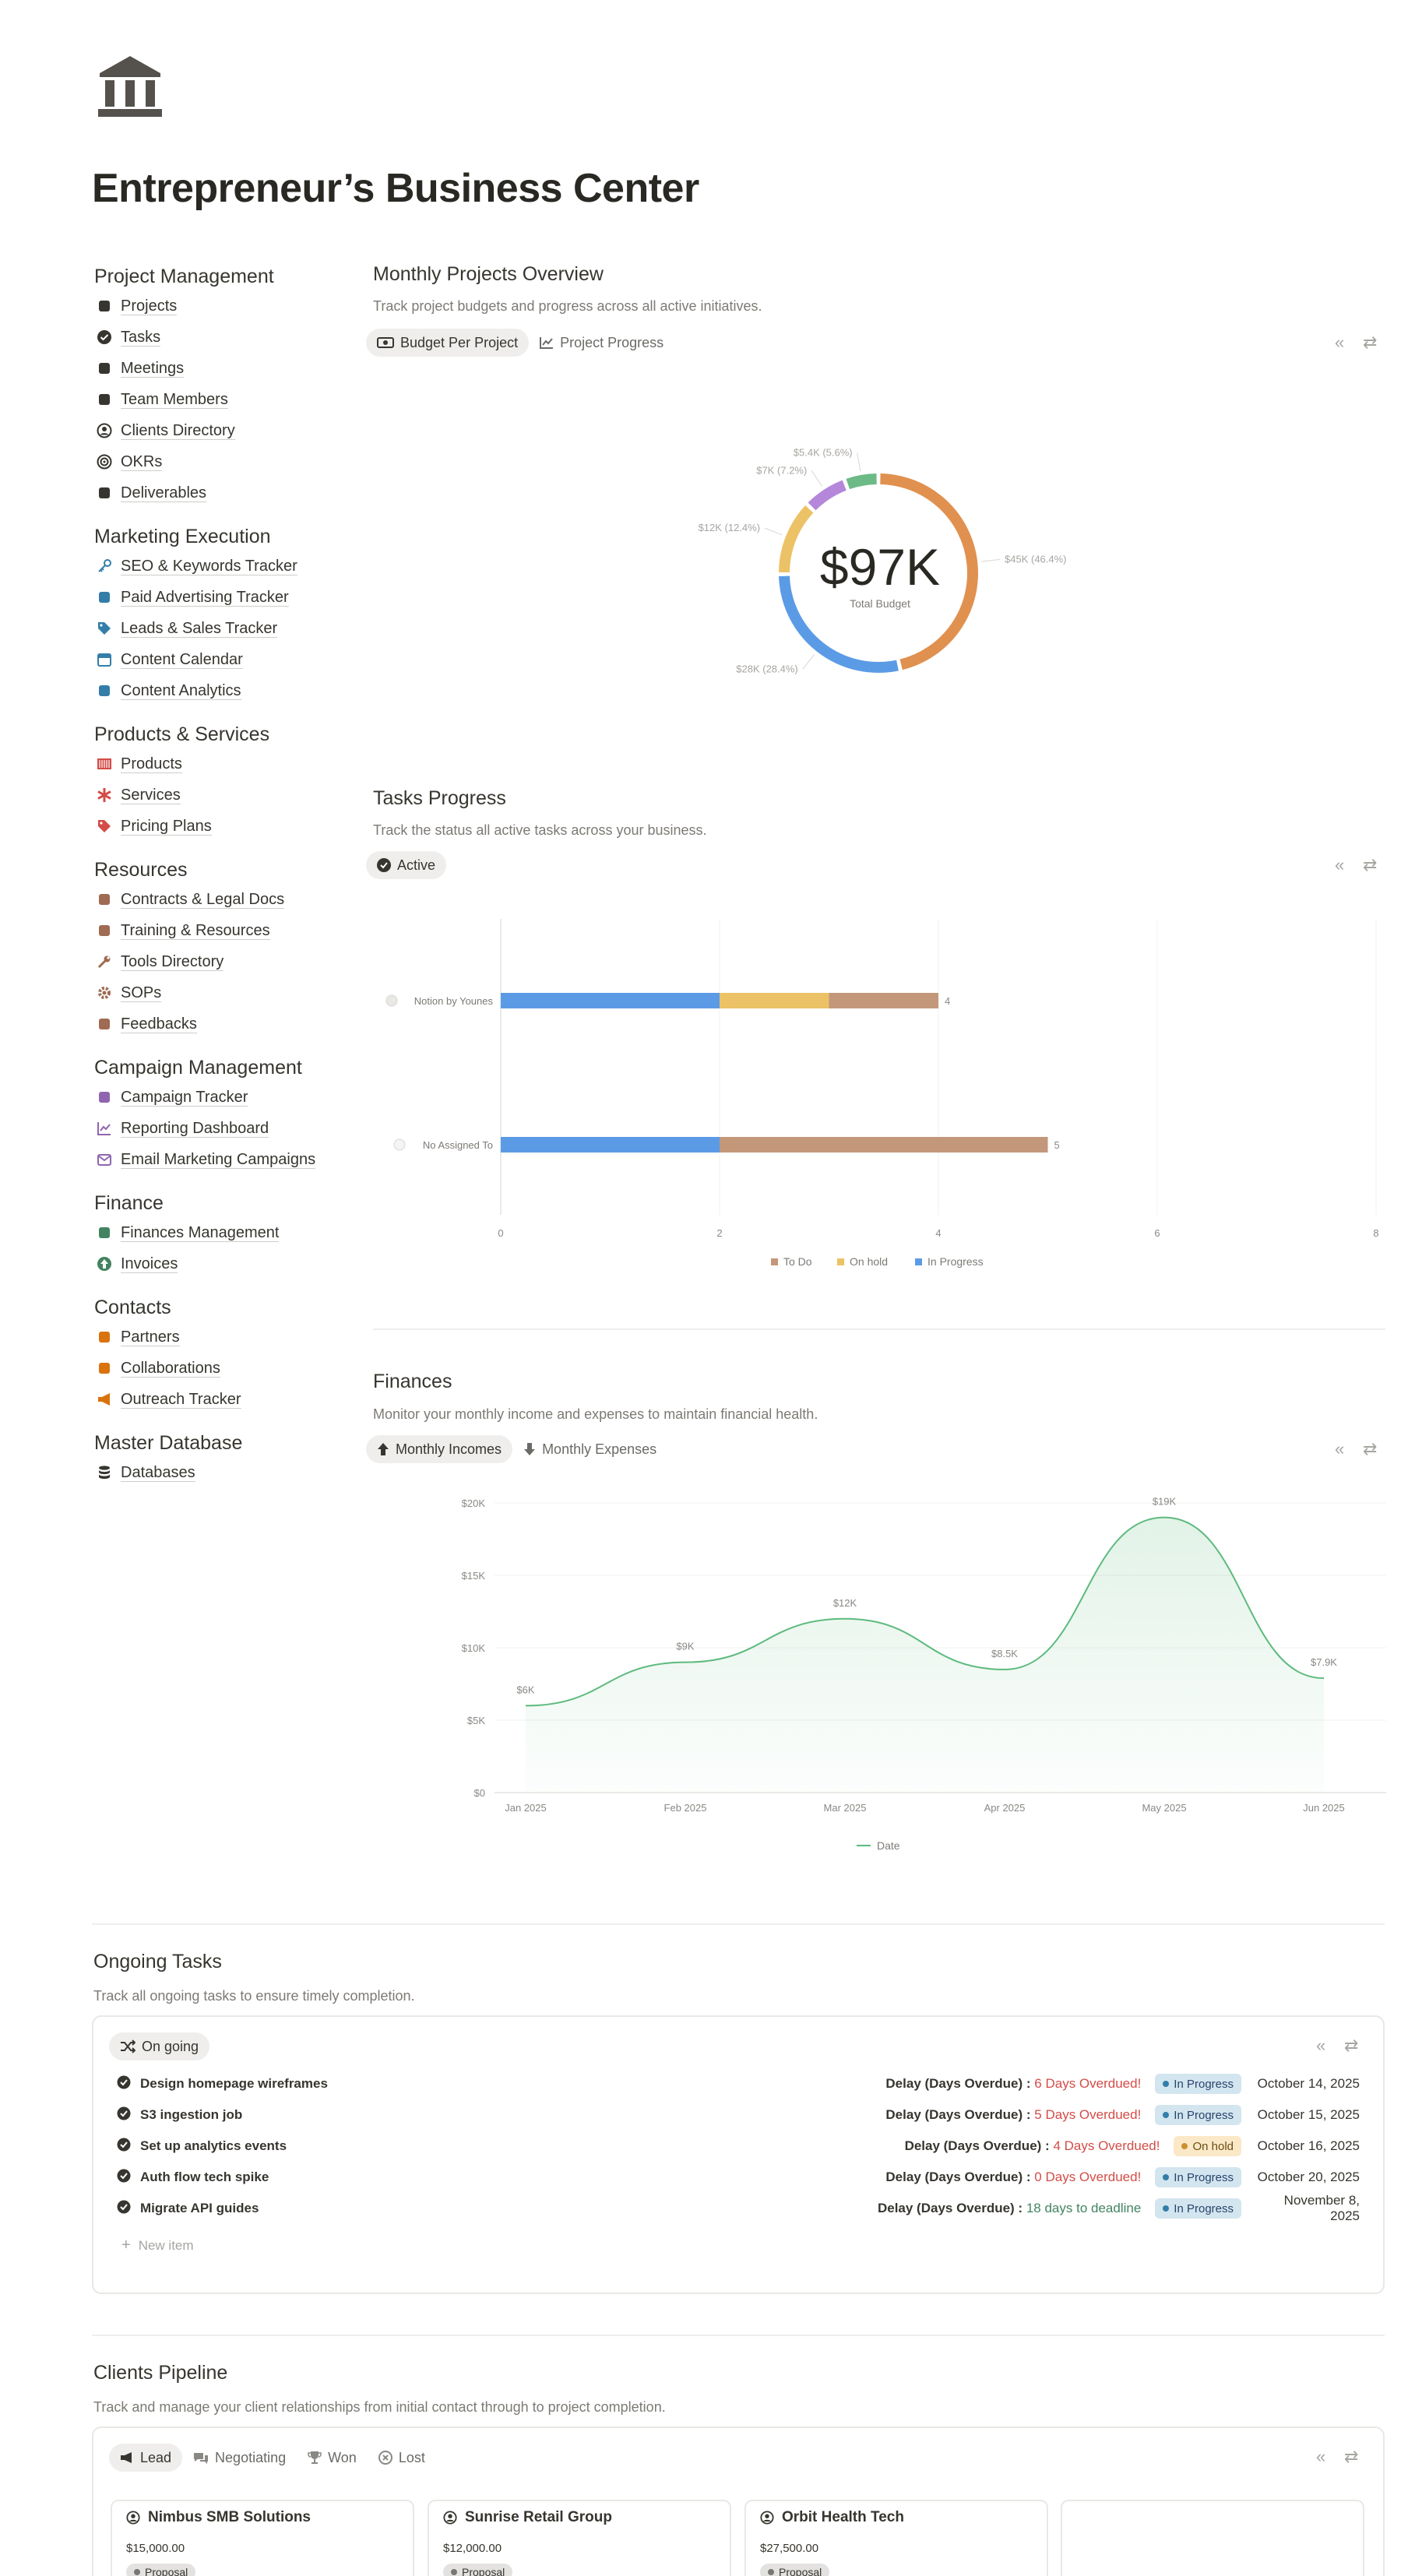 The image size is (1422, 2576). Describe the element at coordinates (222, 337) in the screenshot. I see `sidebar-item-tasks: Tasks` at that location.